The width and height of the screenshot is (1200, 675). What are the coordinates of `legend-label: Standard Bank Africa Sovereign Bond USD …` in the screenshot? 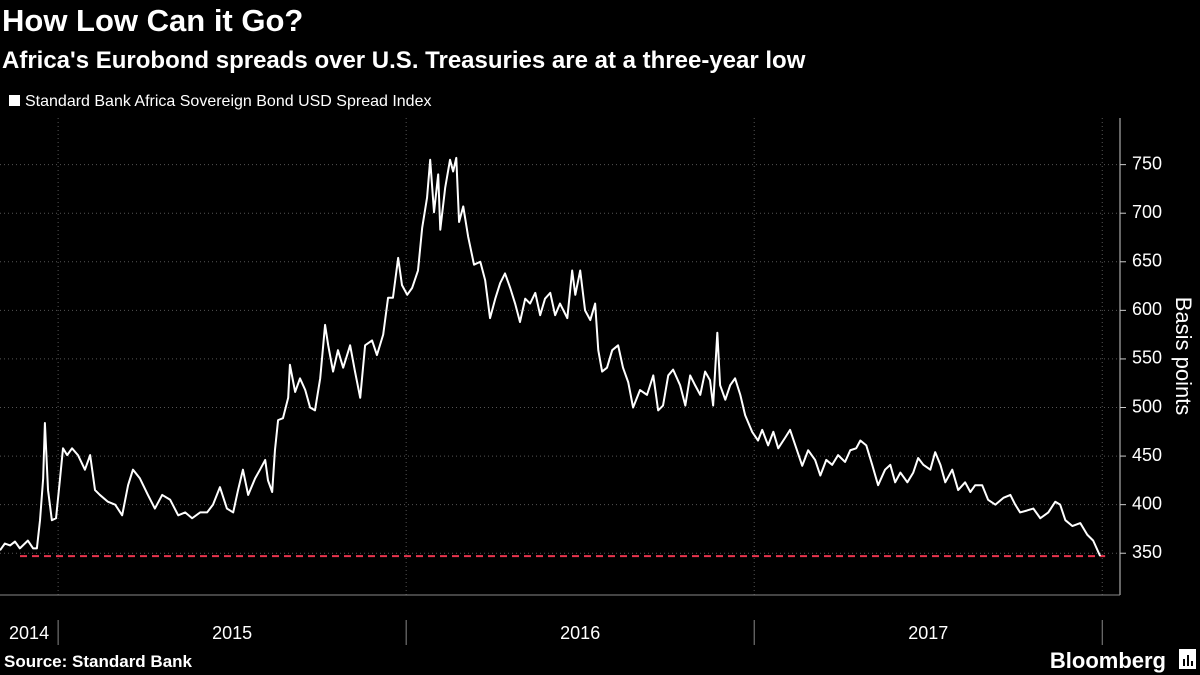 It's located at (228, 101).